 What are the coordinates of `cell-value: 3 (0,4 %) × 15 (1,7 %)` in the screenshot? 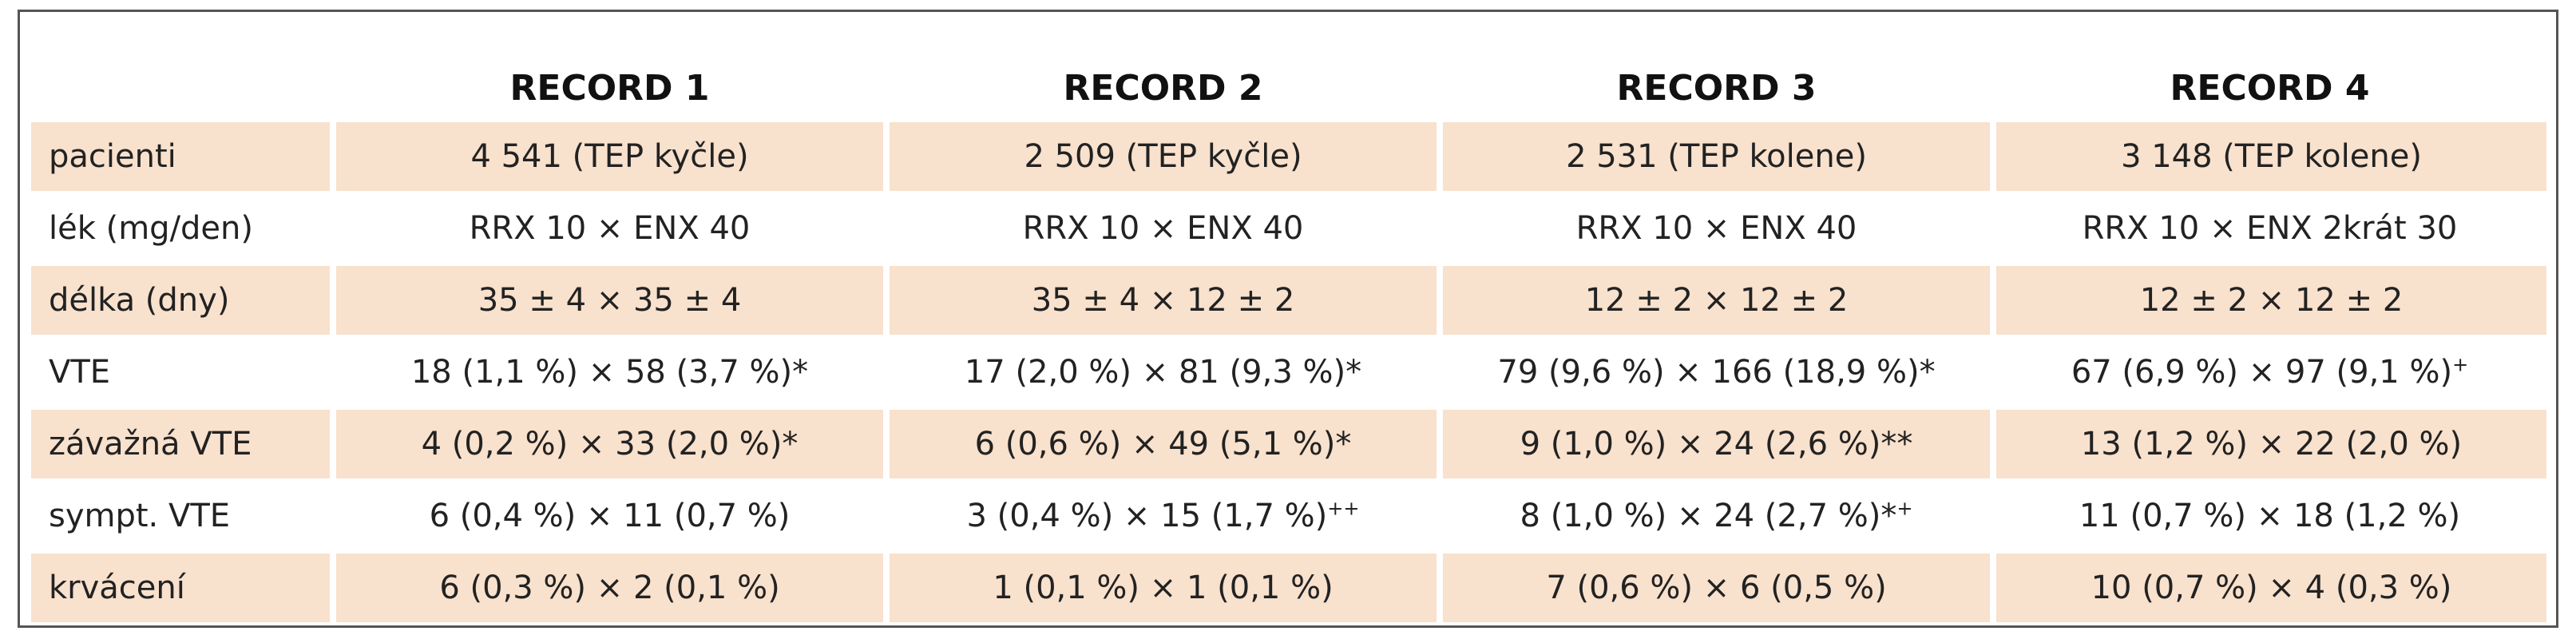 It's located at (1147, 516).